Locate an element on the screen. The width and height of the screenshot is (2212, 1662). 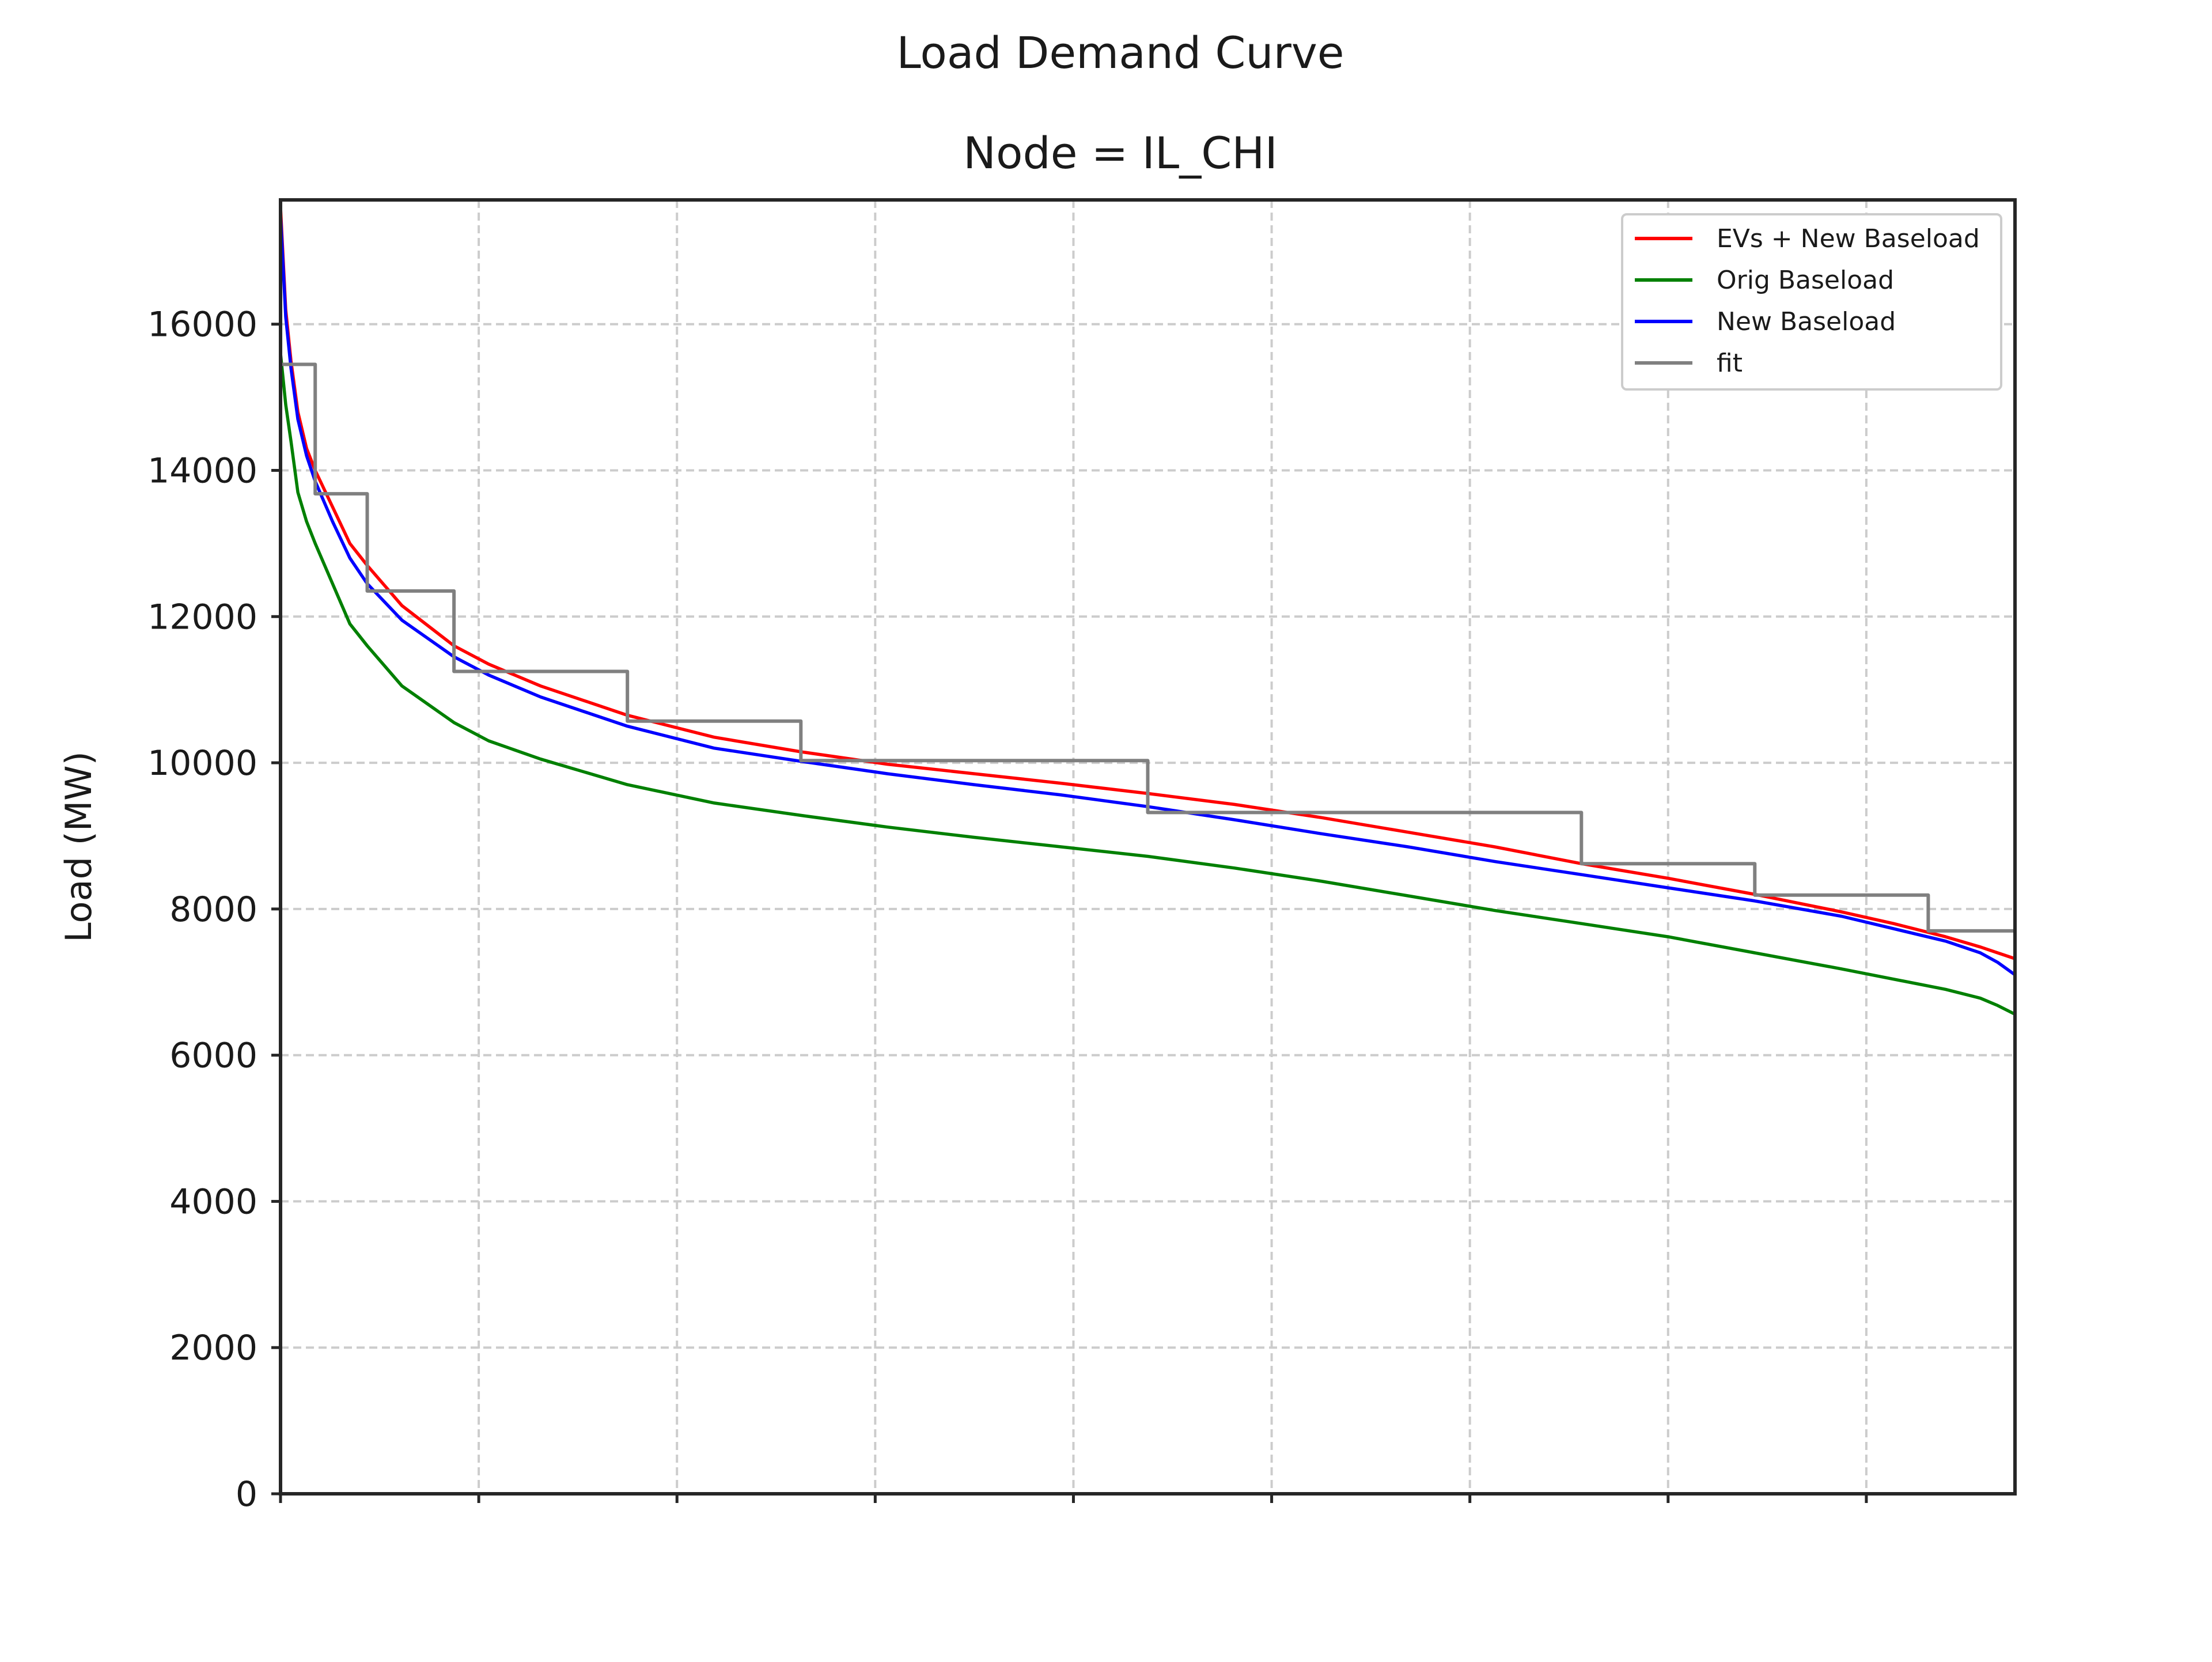
y-tick-label: 16000 is located at coordinates (202, 325).